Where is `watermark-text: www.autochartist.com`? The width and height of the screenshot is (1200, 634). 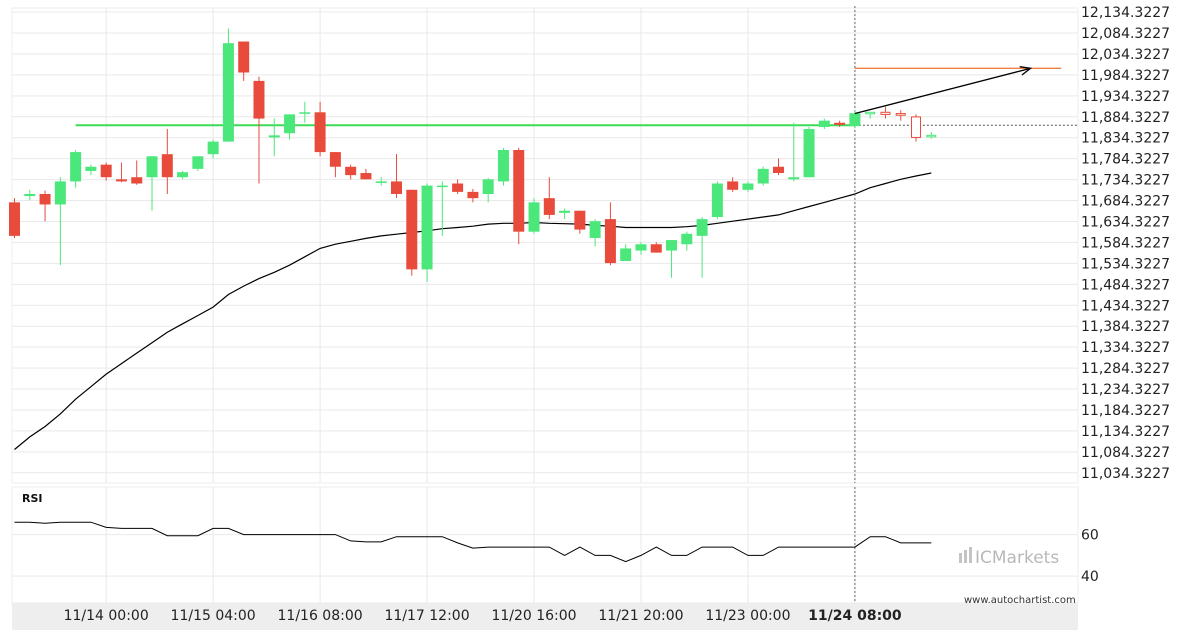 watermark-text: www.autochartist.com is located at coordinates (1020, 600).